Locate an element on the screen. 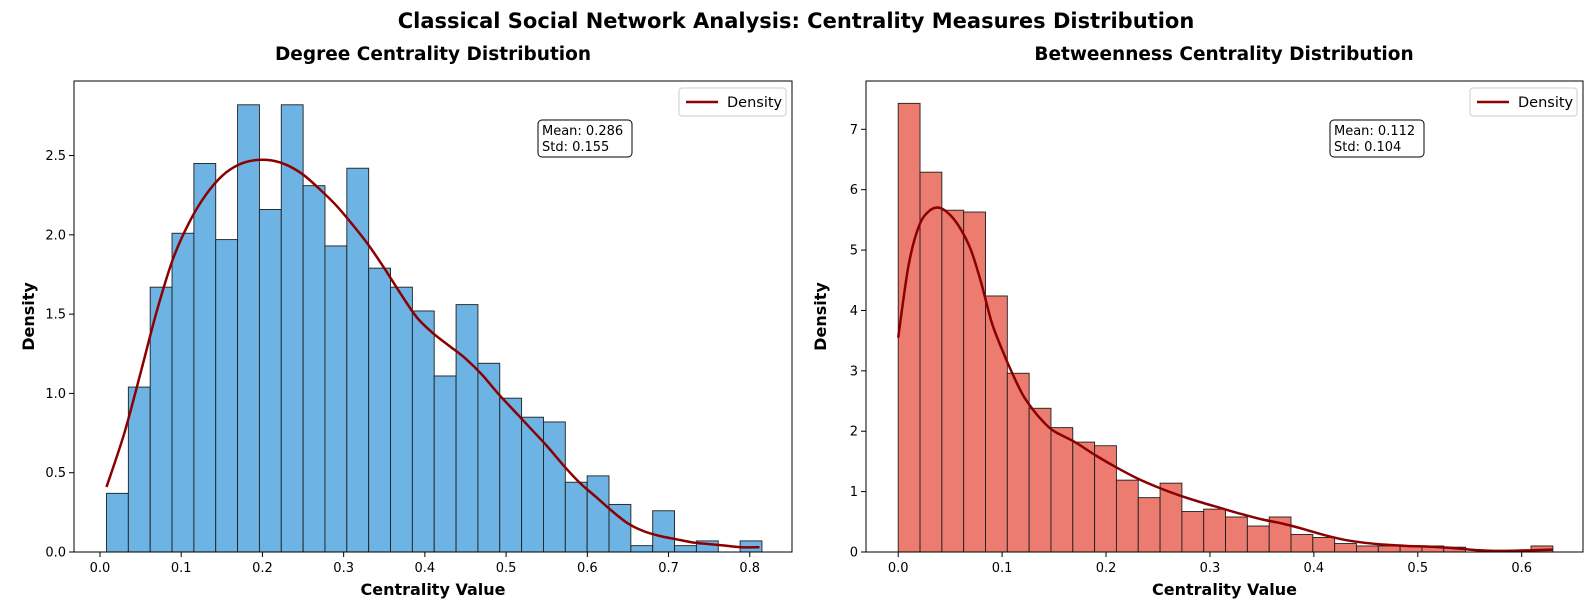  chart-title: Betweenness Centrality Distribution is located at coordinates (1223, 54).